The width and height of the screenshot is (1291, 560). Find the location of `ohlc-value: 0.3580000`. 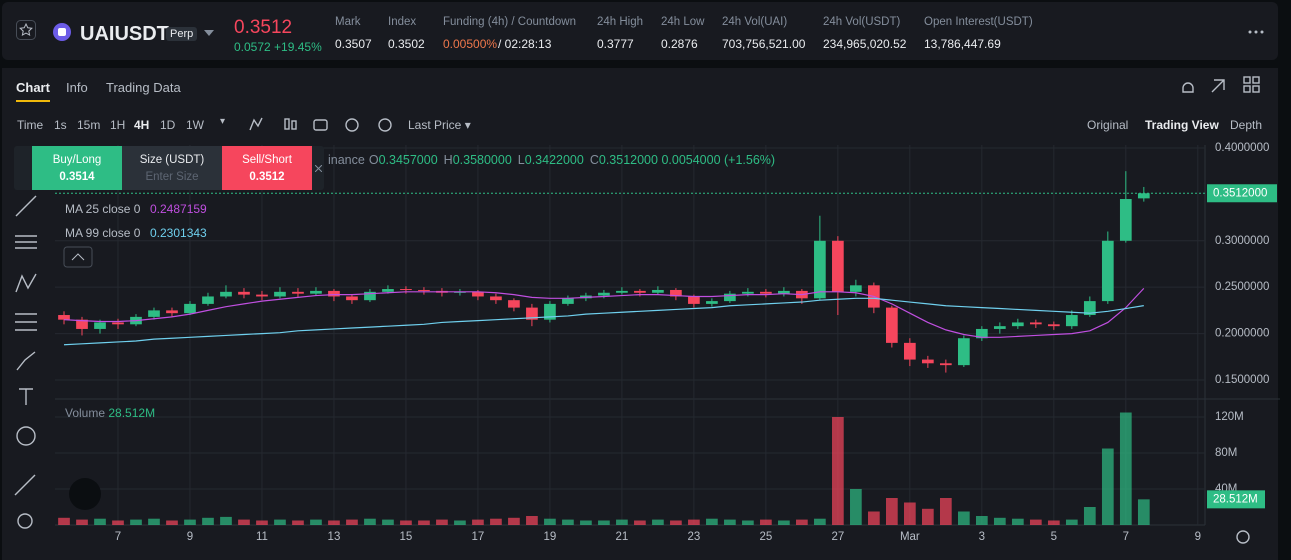

ohlc-value: 0.3580000 is located at coordinates (482, 160).